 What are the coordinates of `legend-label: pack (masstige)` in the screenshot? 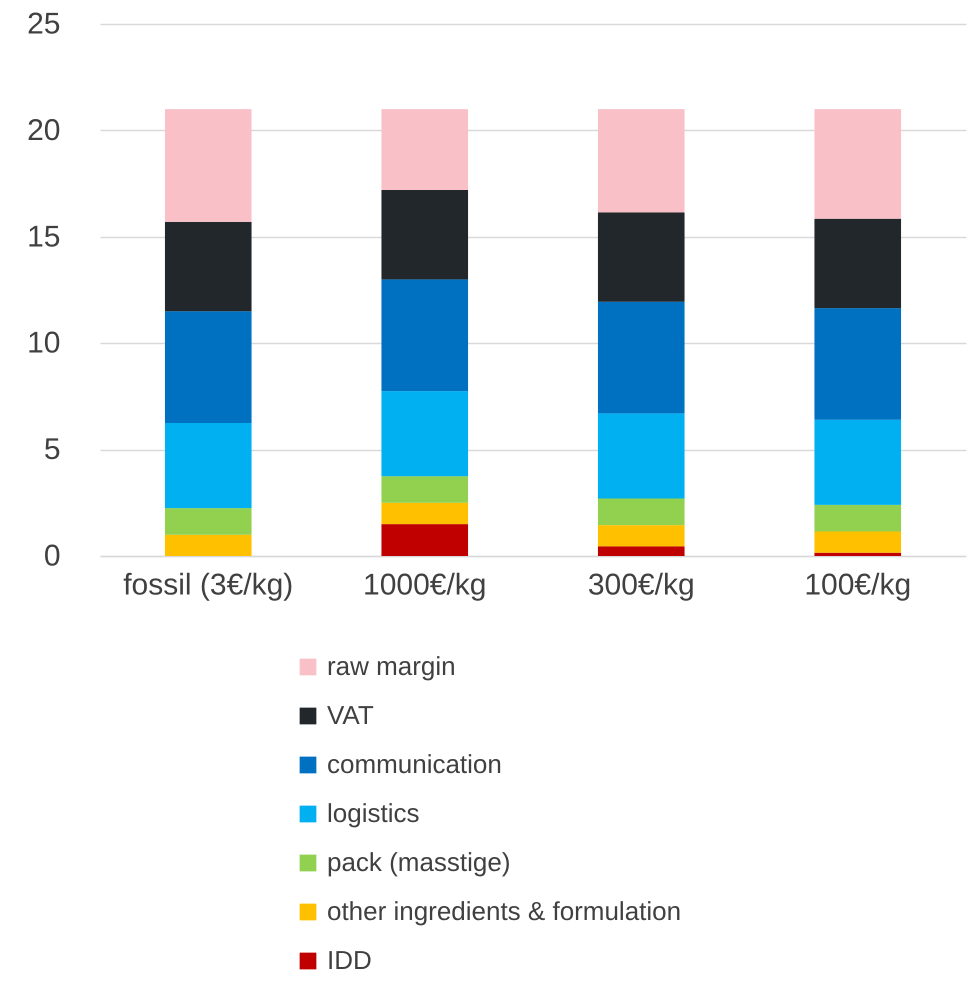 It's located at (418, 862).